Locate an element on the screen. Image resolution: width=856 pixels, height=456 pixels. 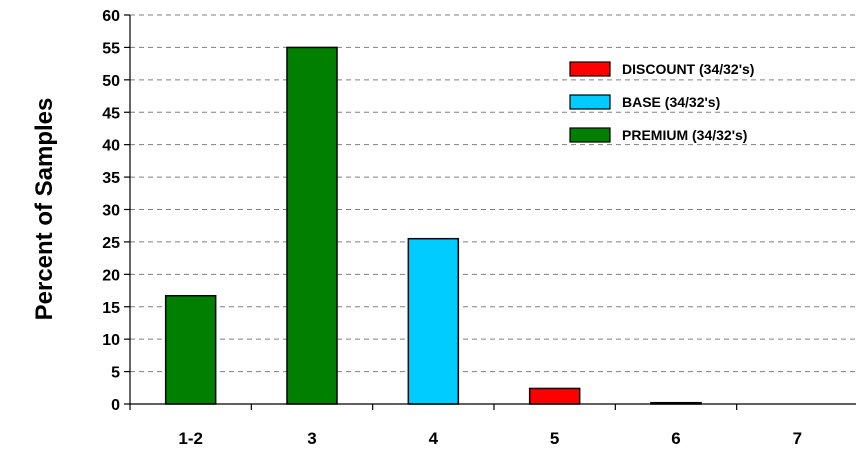
legend-label: BASE (34/32's) is located at coordinates (671, 102).